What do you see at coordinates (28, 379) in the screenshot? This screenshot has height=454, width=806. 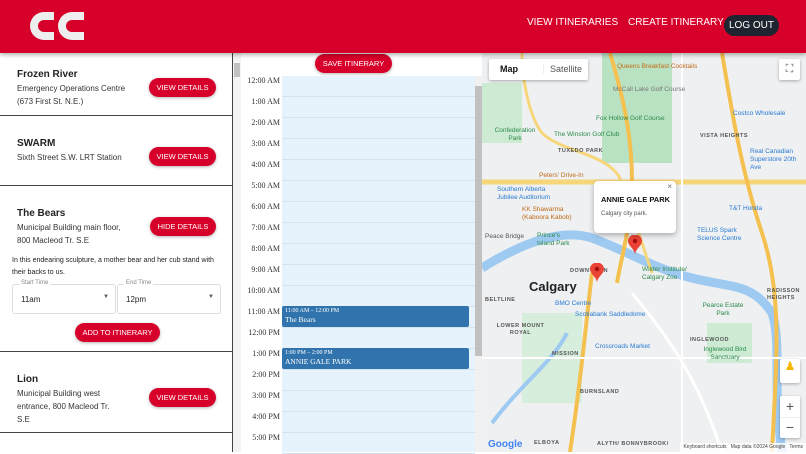 I see `artwork-title: Lion` at bounding box center [28, 379].